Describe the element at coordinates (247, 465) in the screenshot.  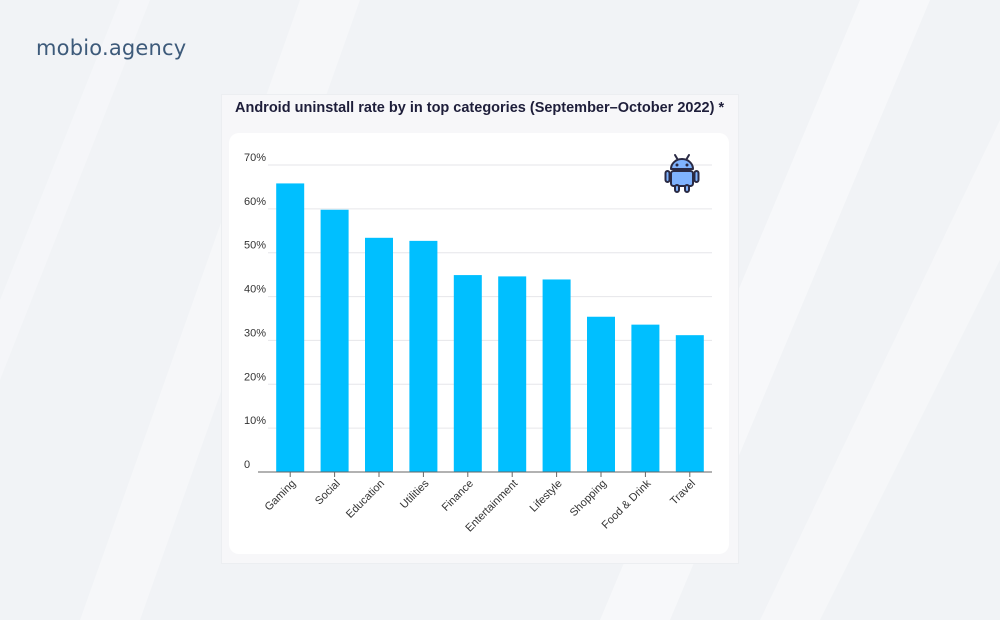
I see `y-tick-label: 0` at that location.